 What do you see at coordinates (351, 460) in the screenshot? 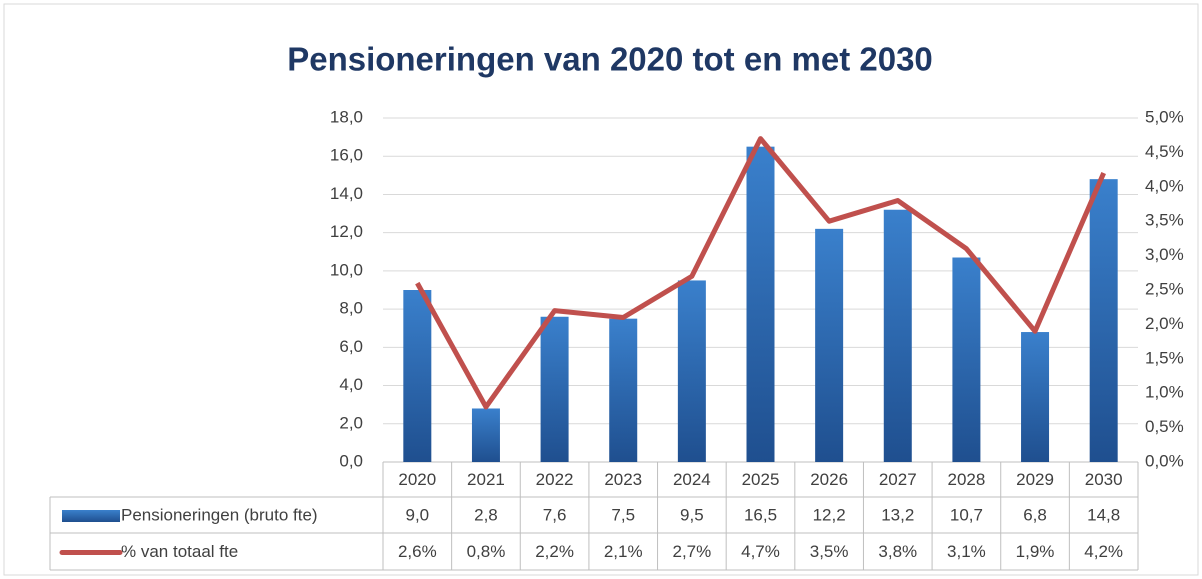
I see `y-tick-label: 0,0` at bounding box center [351, 460].